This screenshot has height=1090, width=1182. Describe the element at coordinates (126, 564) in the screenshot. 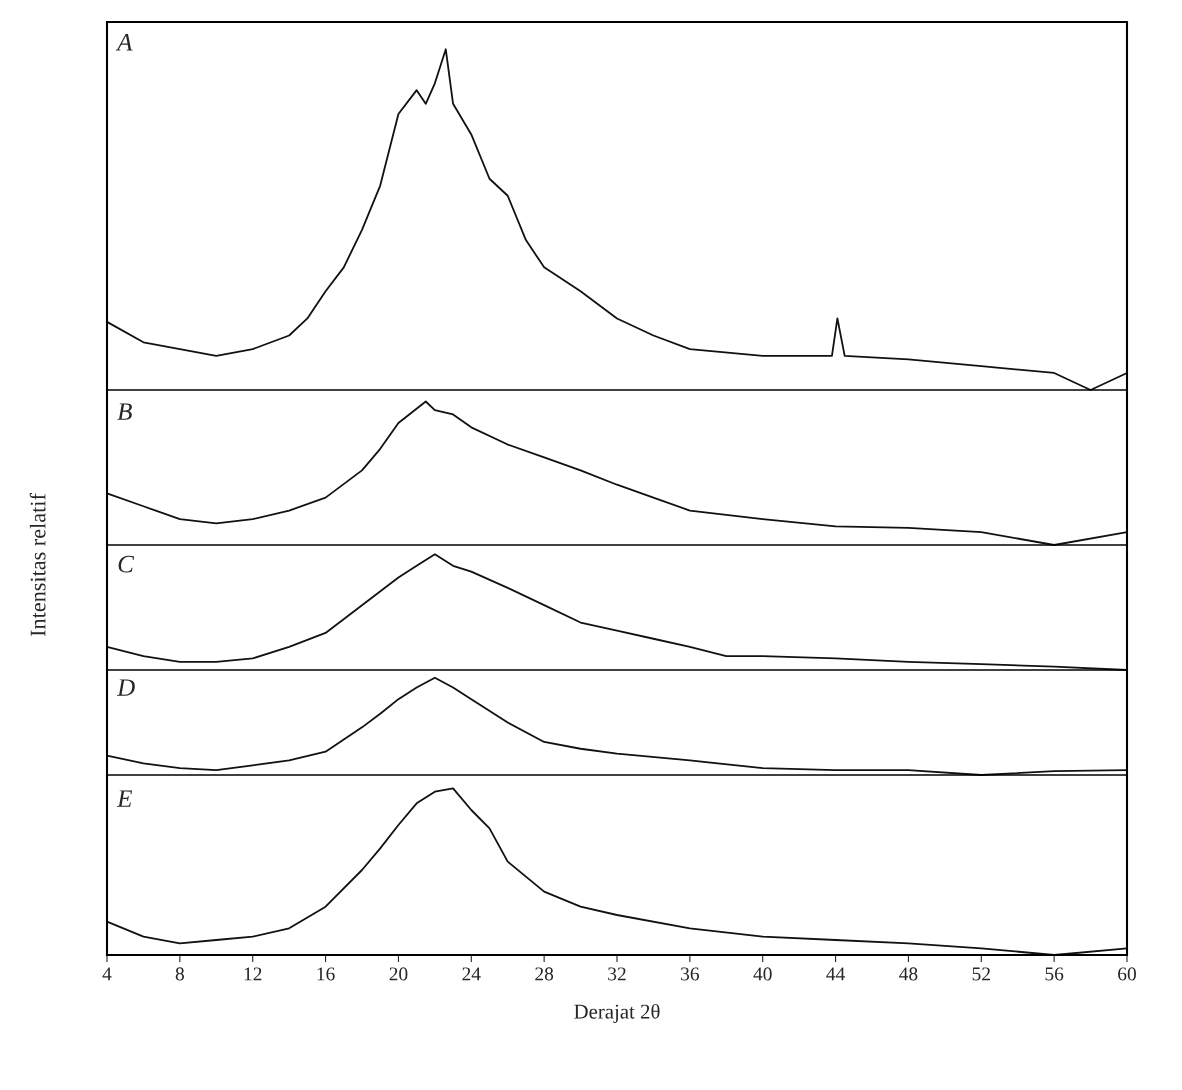

I see `chart-title: C` at that location.